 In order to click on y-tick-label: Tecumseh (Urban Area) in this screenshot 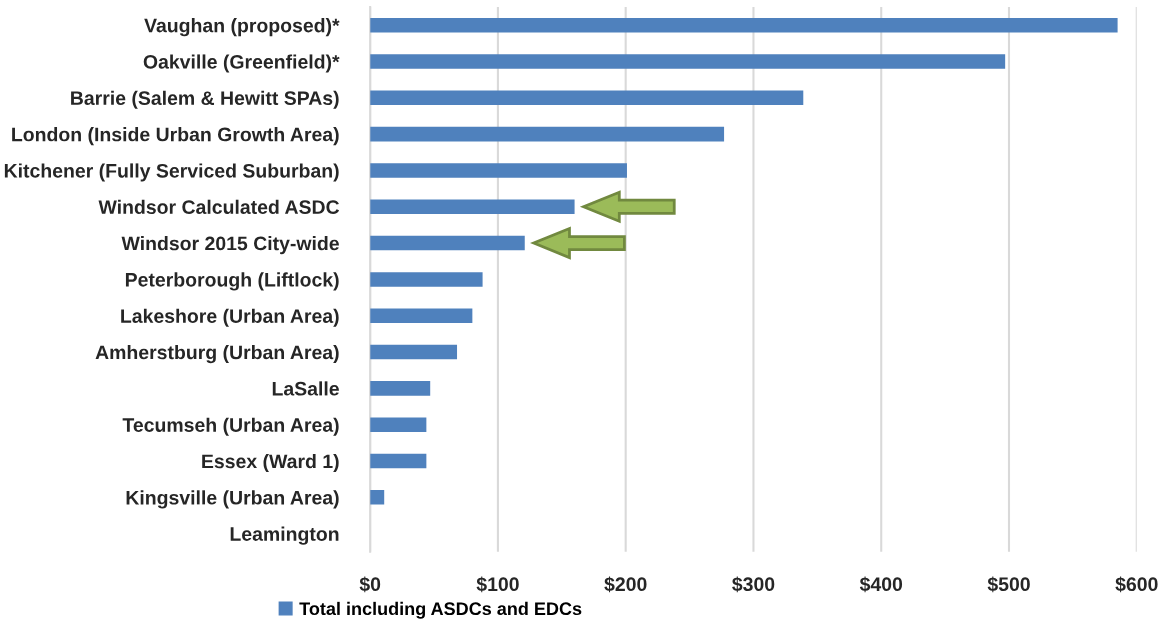, I will do `click(230, 426)`.